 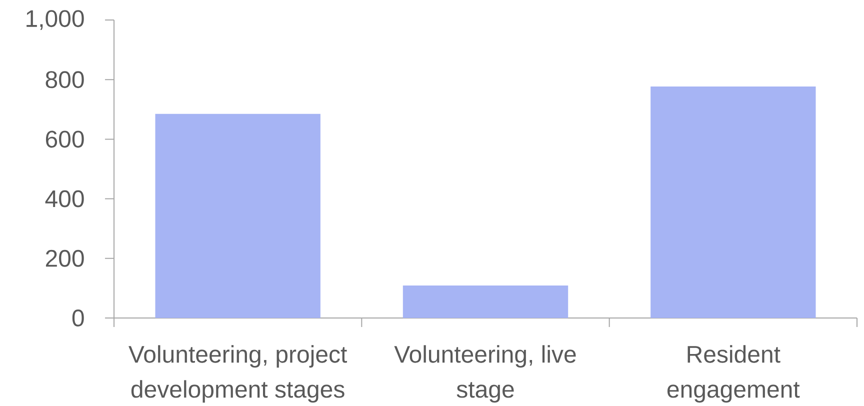 I want to click on y-tick-label: 0, so click(x=78, y=318).